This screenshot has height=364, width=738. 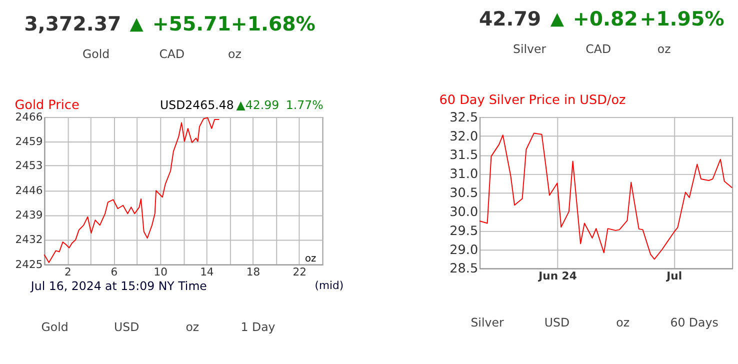 What do you see at coordinates (464, 194) in the screenshot?
I see `y-tick-label: 30.5` at bounding box center [464, 194].